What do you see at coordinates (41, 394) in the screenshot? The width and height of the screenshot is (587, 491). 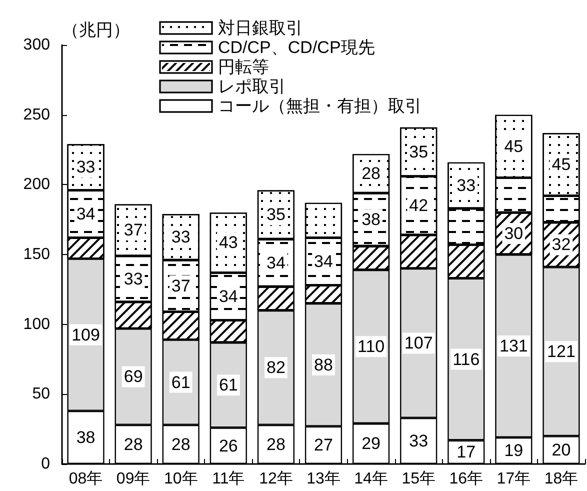 I see `y-tick-label: 50` at bounding box center [41, 394].